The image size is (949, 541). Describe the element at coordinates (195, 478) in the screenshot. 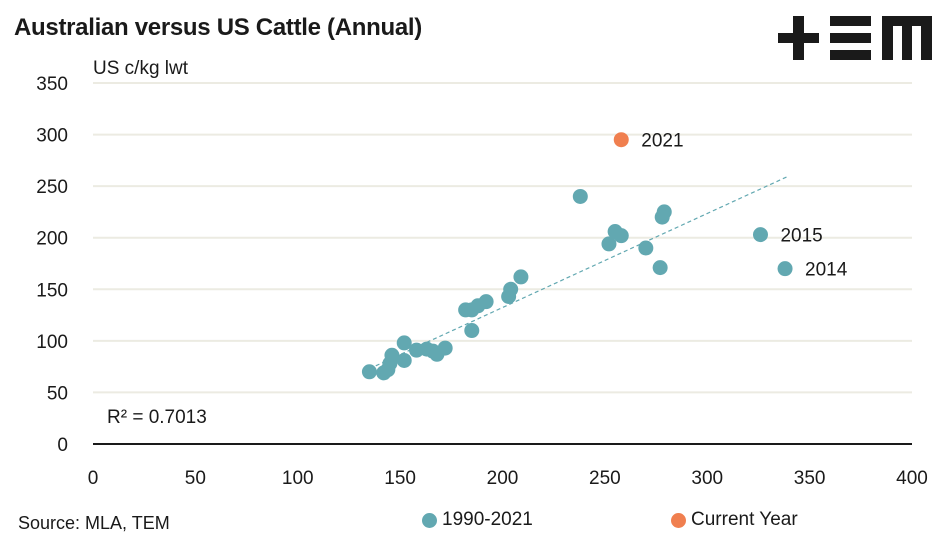

I see `x-tick-label: 50` at that location.